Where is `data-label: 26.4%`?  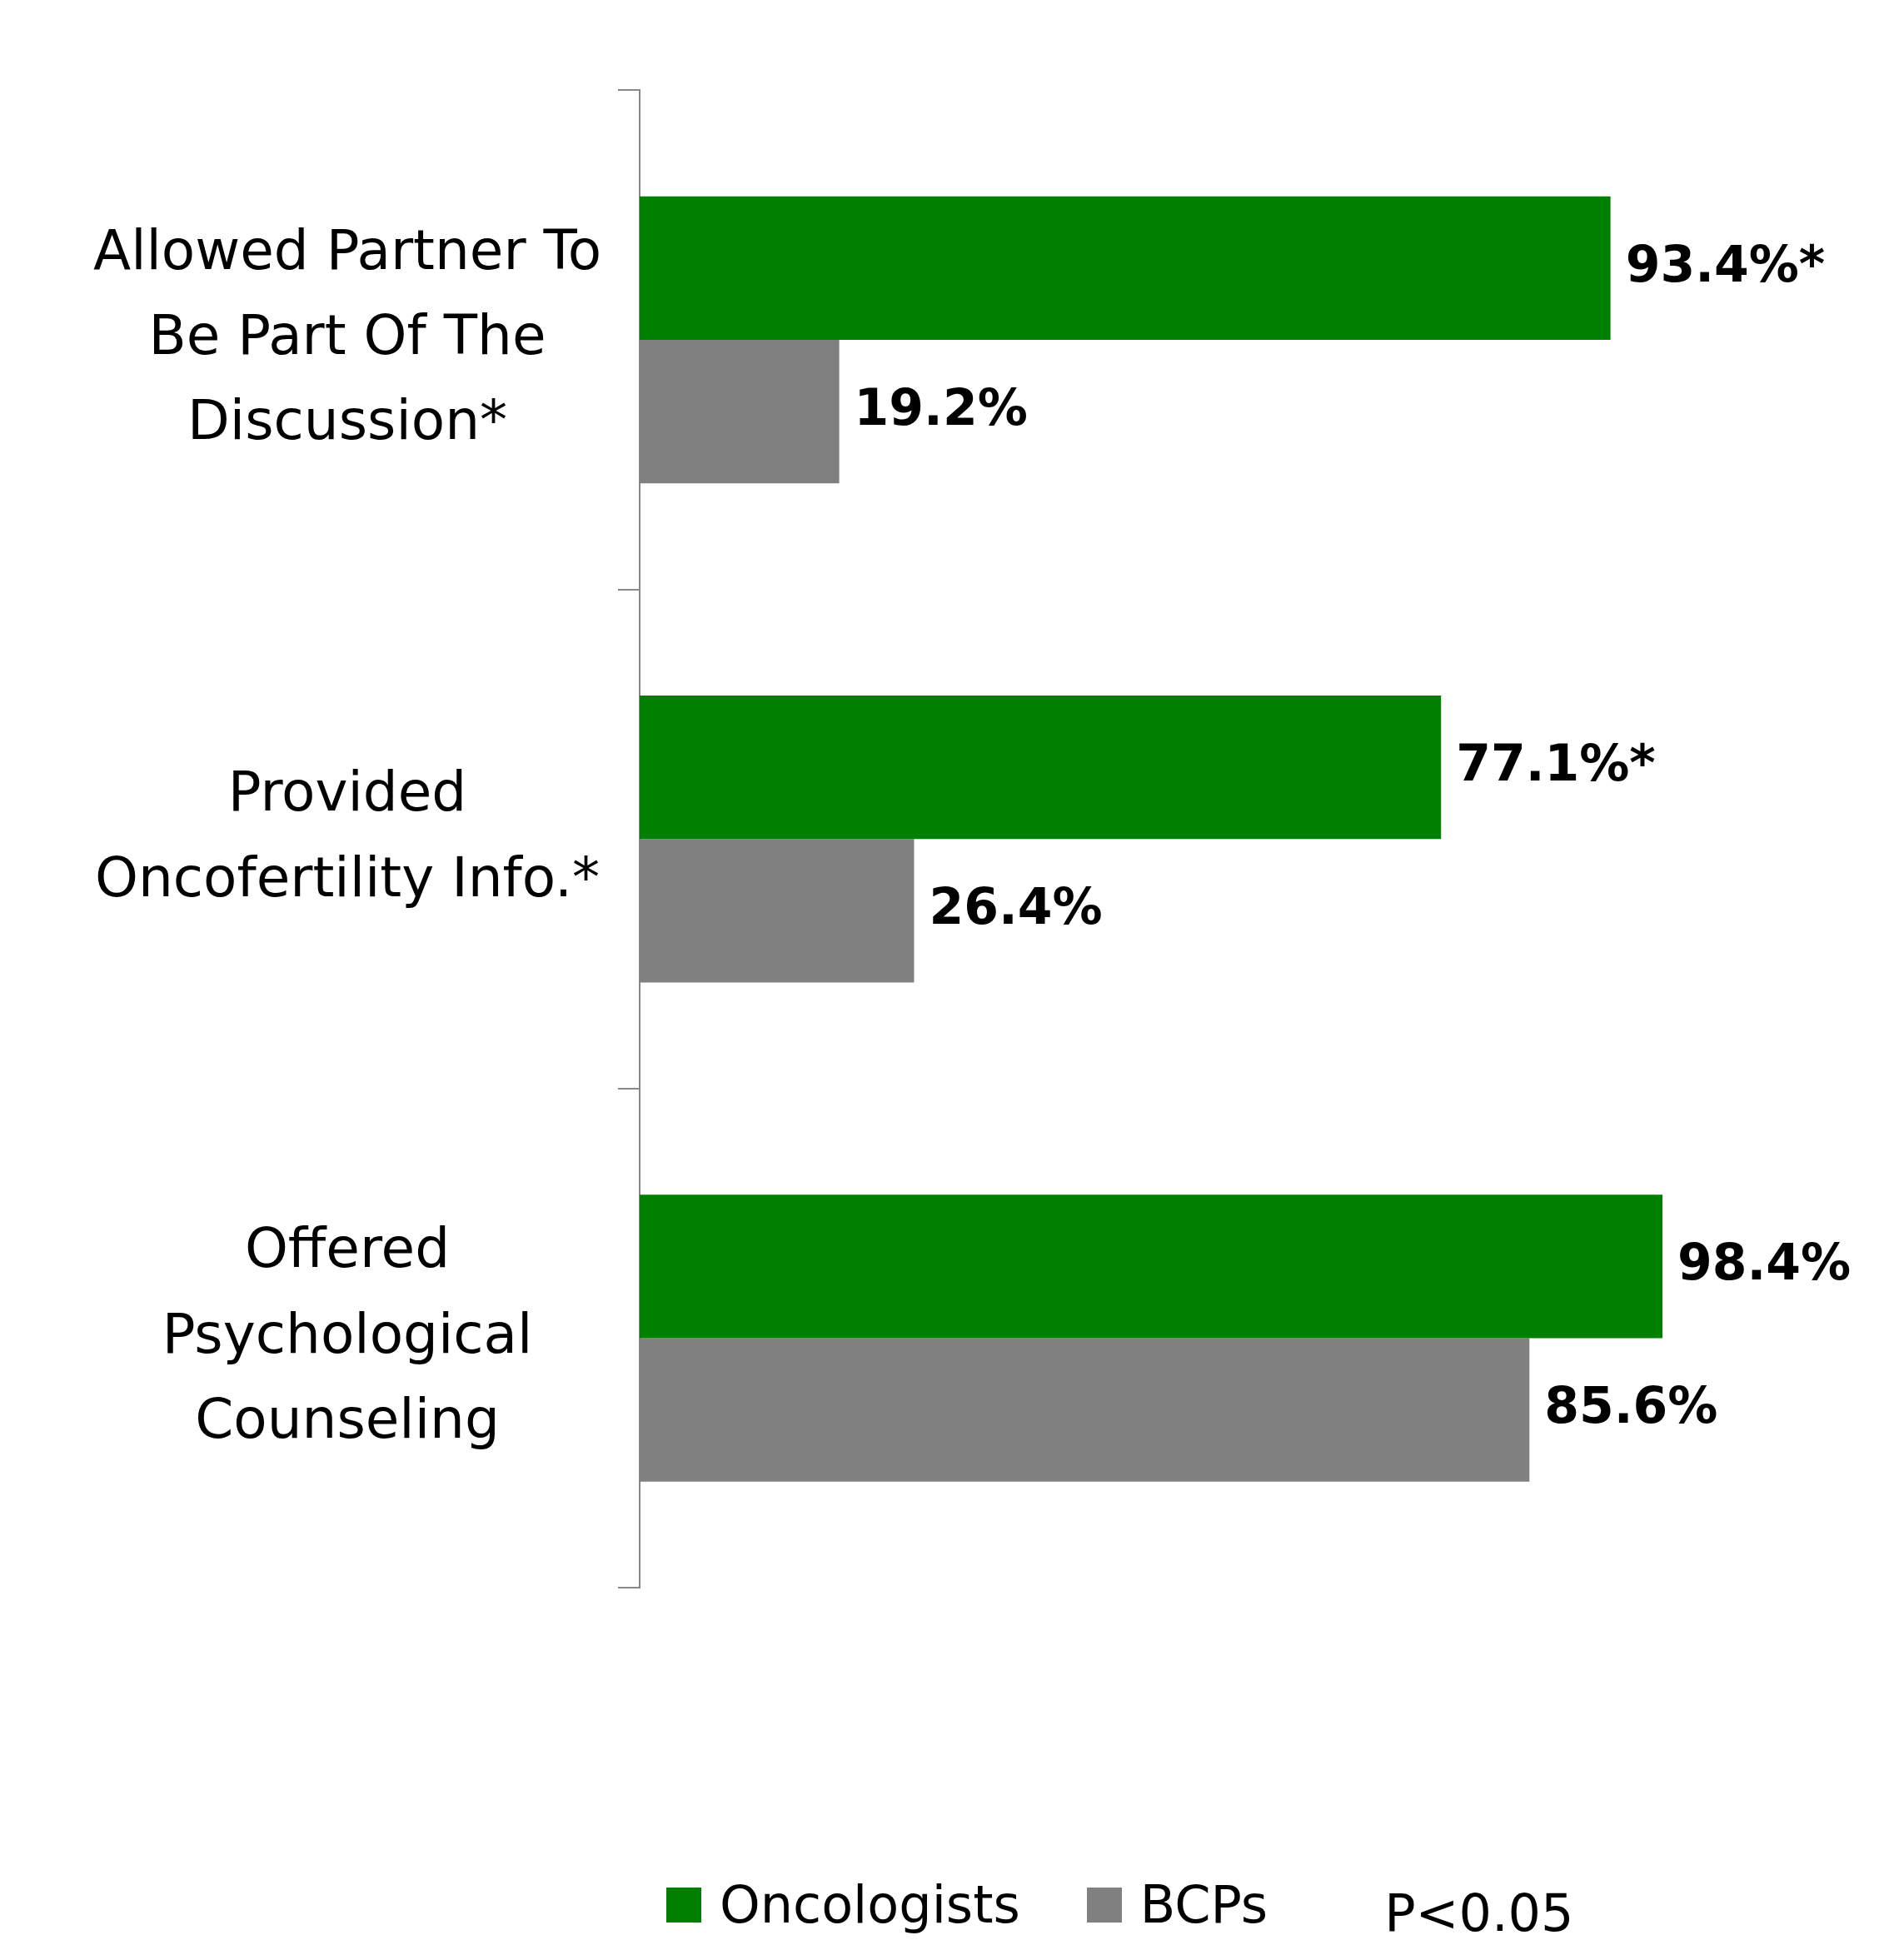 data-label: 26.4% is located at coordinates (1016, 905).